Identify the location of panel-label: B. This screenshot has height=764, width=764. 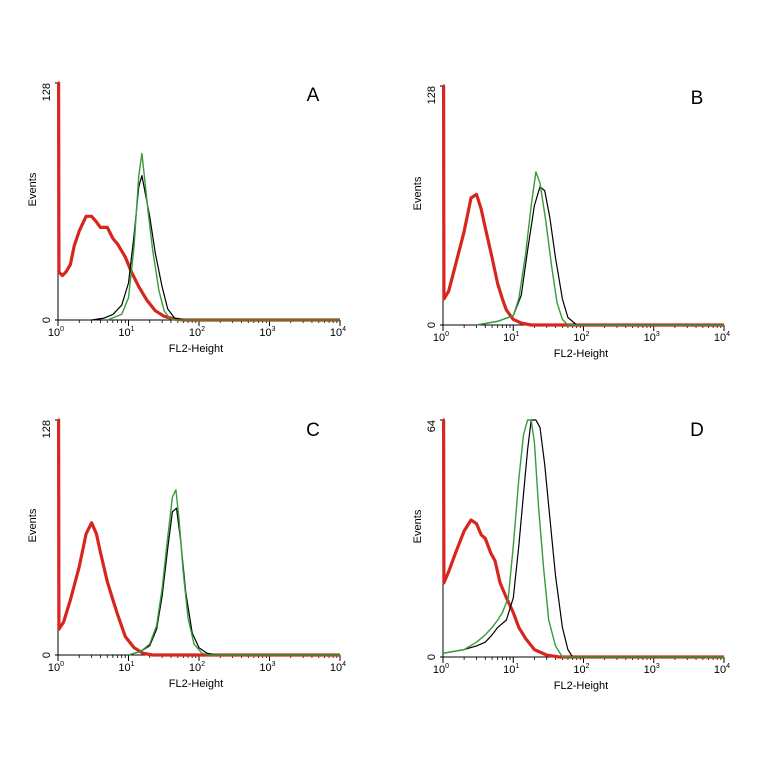
(697, 98).